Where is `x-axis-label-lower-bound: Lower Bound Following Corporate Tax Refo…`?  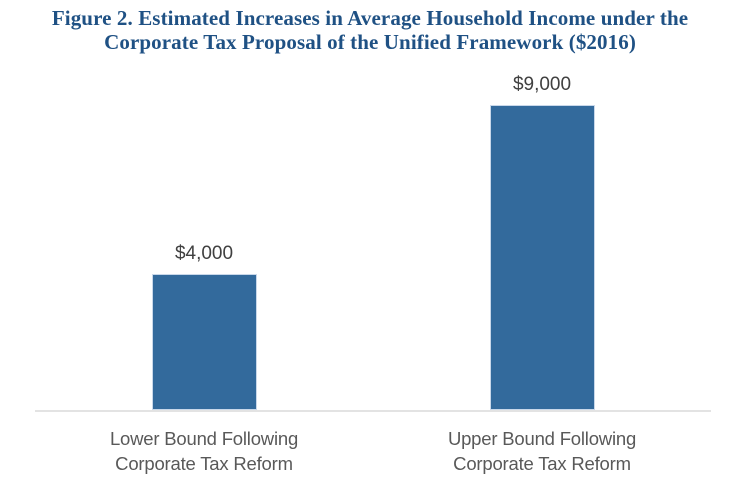
x-axis-label-lower-bound: Lower Bound Following Corporate Tax Refo… is located at coordinates (204, 451).